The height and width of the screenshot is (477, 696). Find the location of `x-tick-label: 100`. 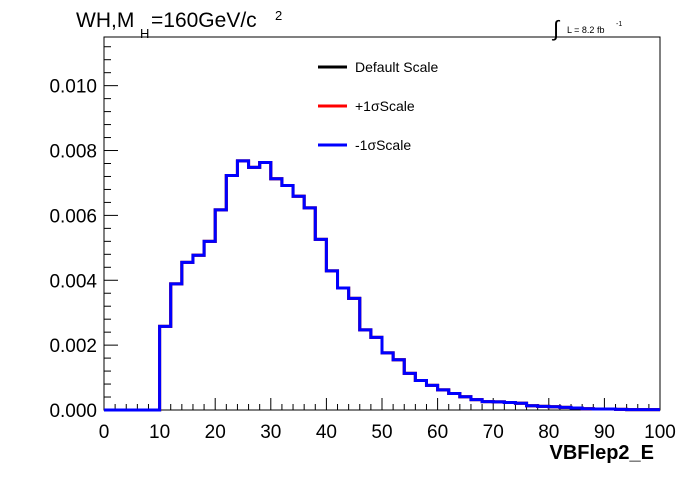

x-tick-label: 100 is located at coordinates (660, 432).